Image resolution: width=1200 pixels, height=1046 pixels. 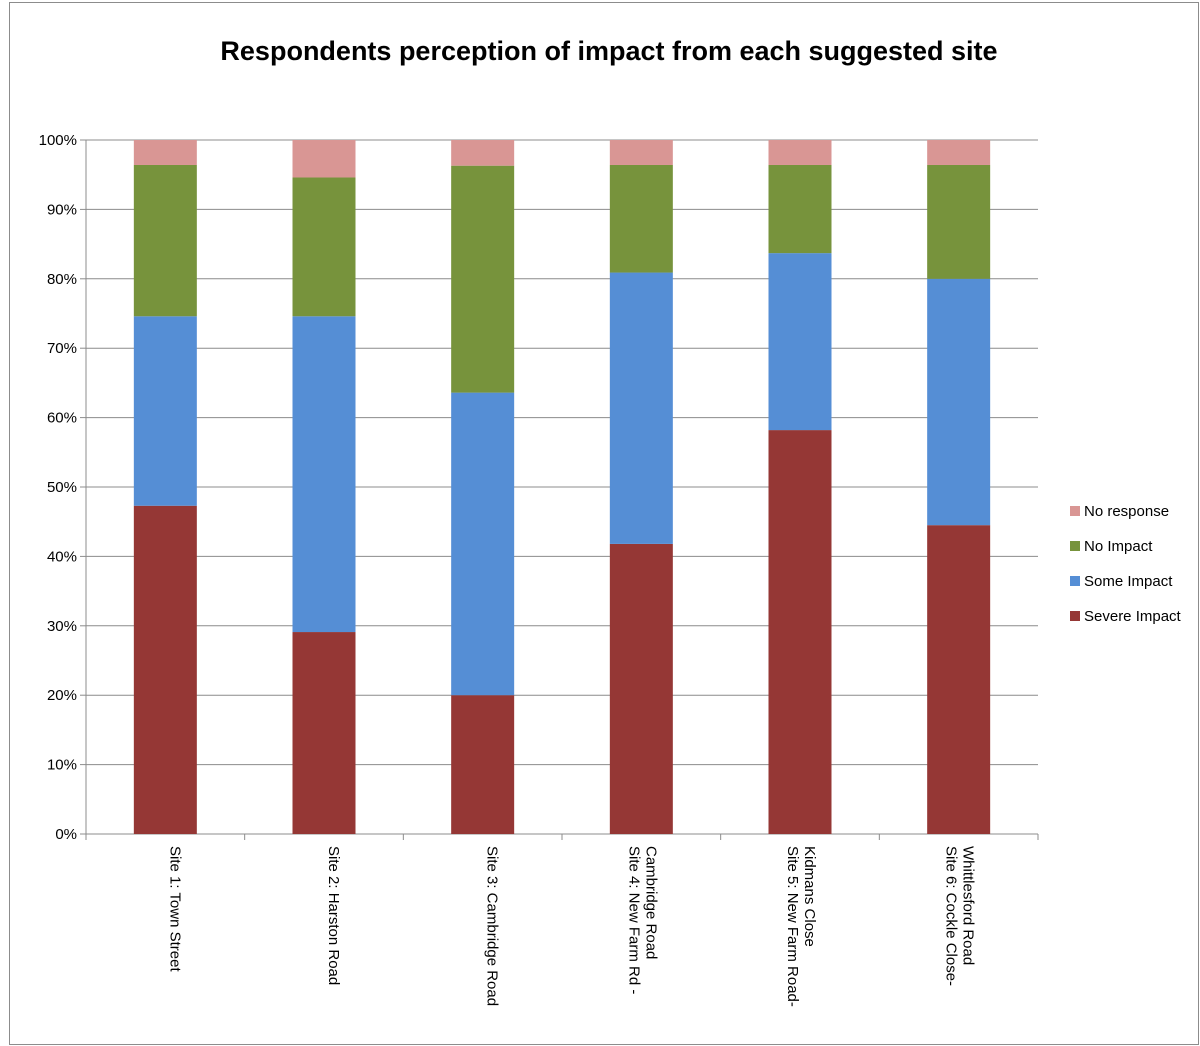 What do you see at coordinates (62, 556) in the screenshot?
I see `y-tick-label: 40%` at bounding box center [62, 556].